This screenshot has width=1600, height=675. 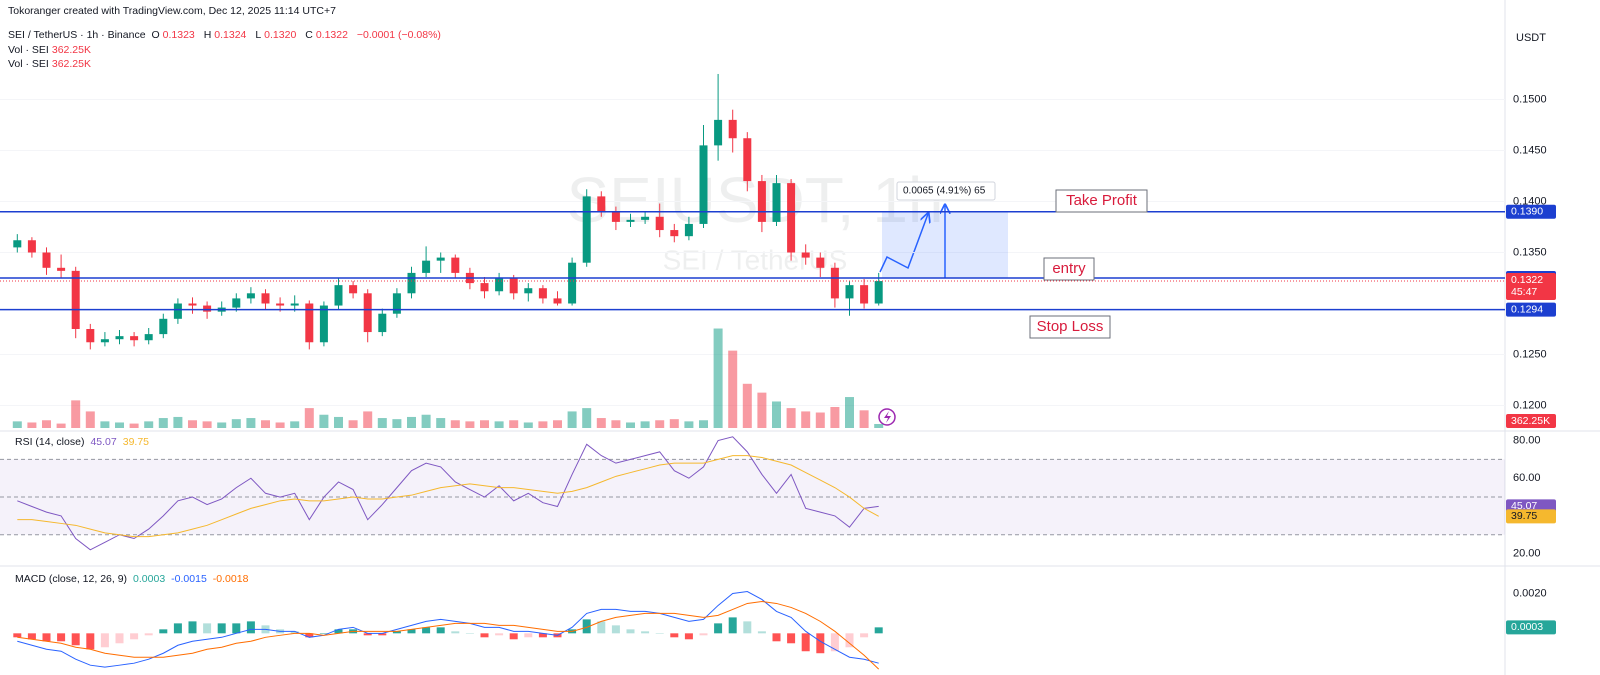 What do you see at coordinates (946, 191) in the screenshot?
I see `measure-label-bg` at bounding box center [946, 191].